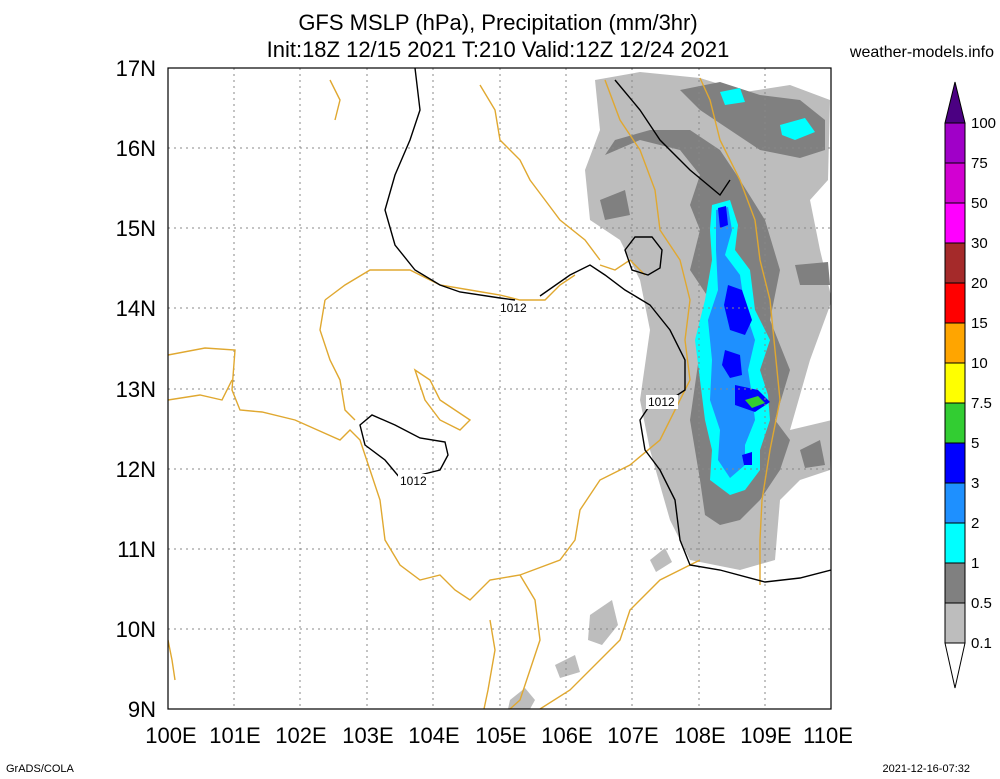  Describe the element at coordinates (975, 443) in the screenshot. I see `colorbar-label: 5` at that location.